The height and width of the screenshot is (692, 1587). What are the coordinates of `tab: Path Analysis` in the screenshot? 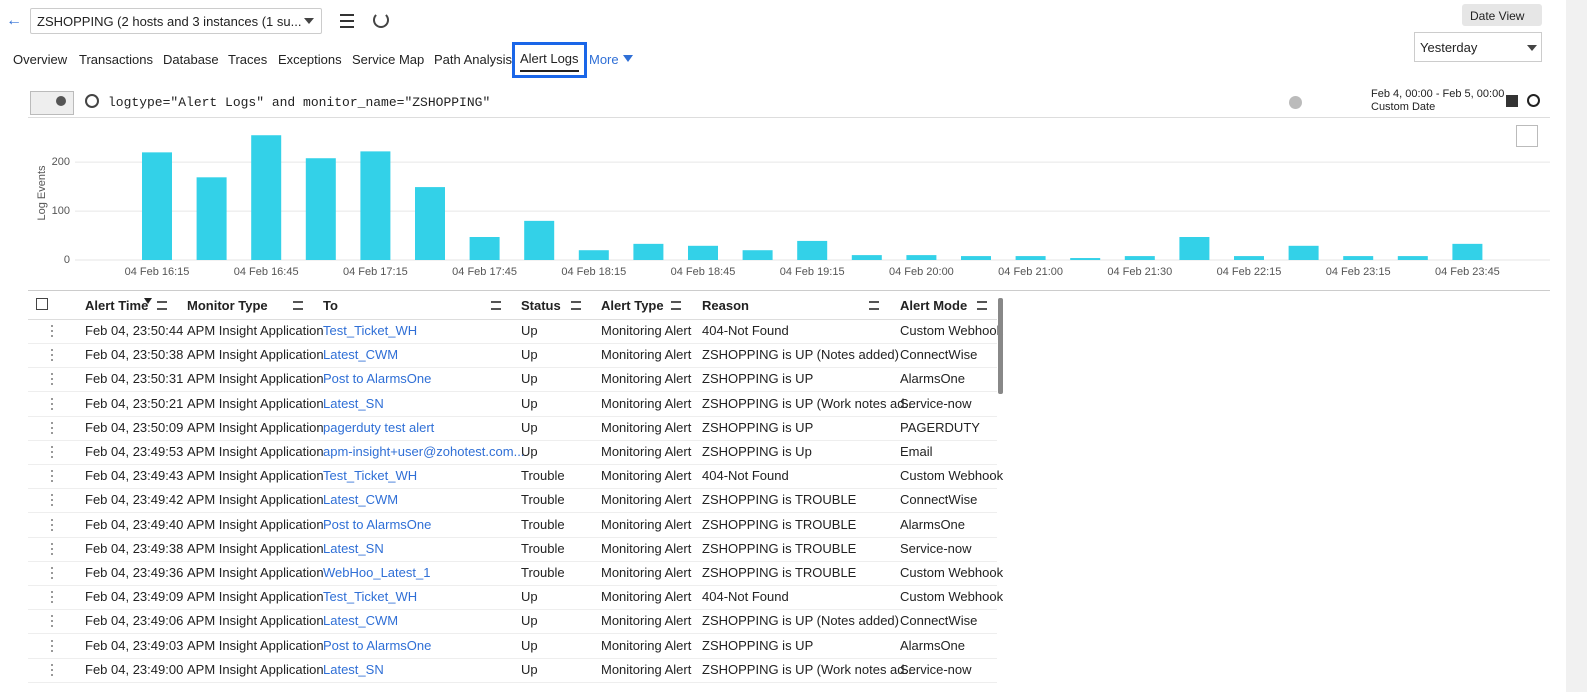 It's located at (473, 59).